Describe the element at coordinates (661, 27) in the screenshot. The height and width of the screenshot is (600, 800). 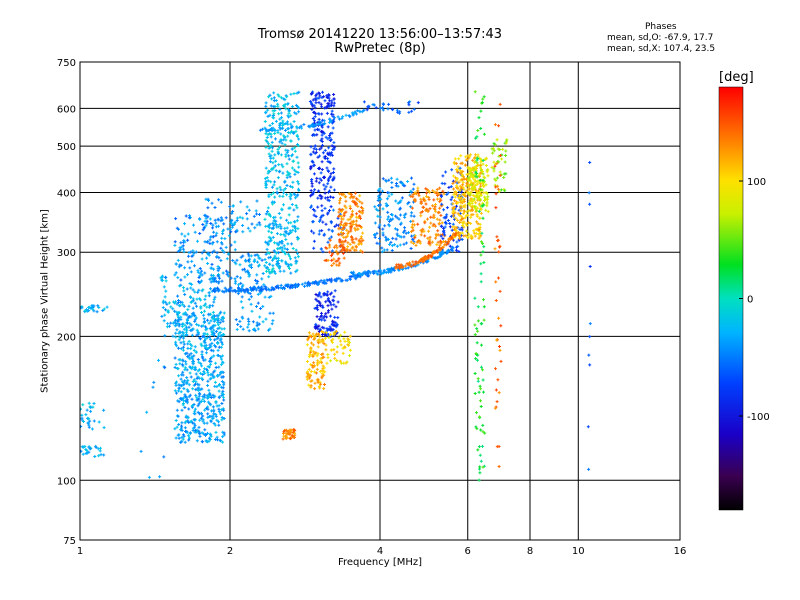
I see `phase-stats-title: Phases` at that location.